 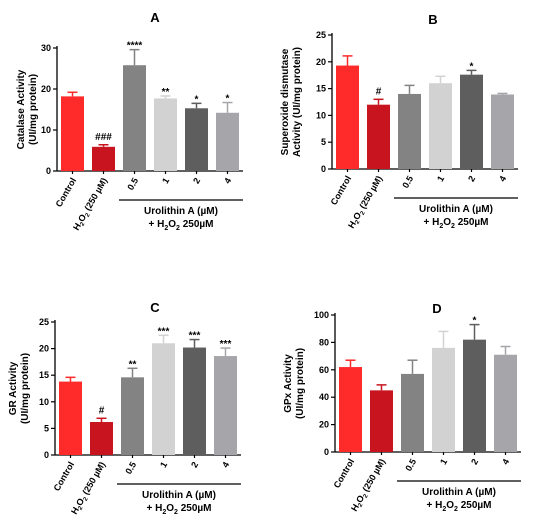 What do you see at coordinates (432, 19) in the screenshot?
I see `panel-title: B` at bounding box center [432, 19].